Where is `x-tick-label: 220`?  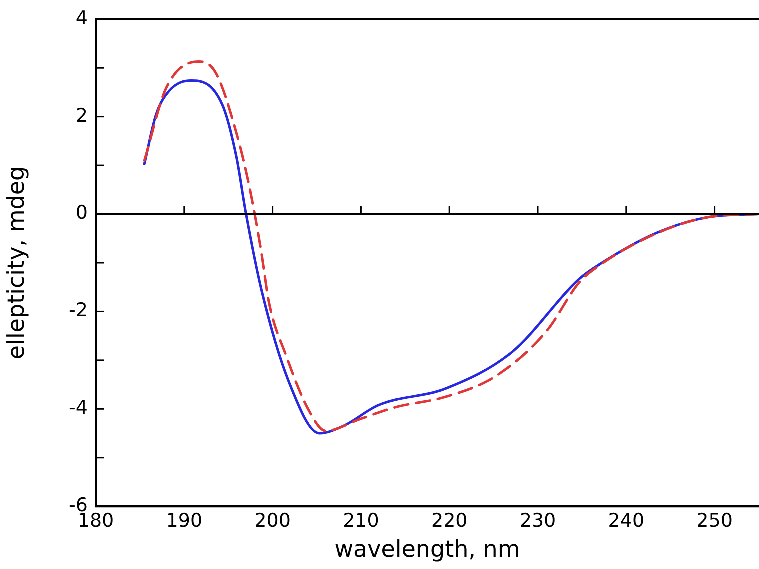
x-tick-label: 220 is located at coordinates (449, 521).